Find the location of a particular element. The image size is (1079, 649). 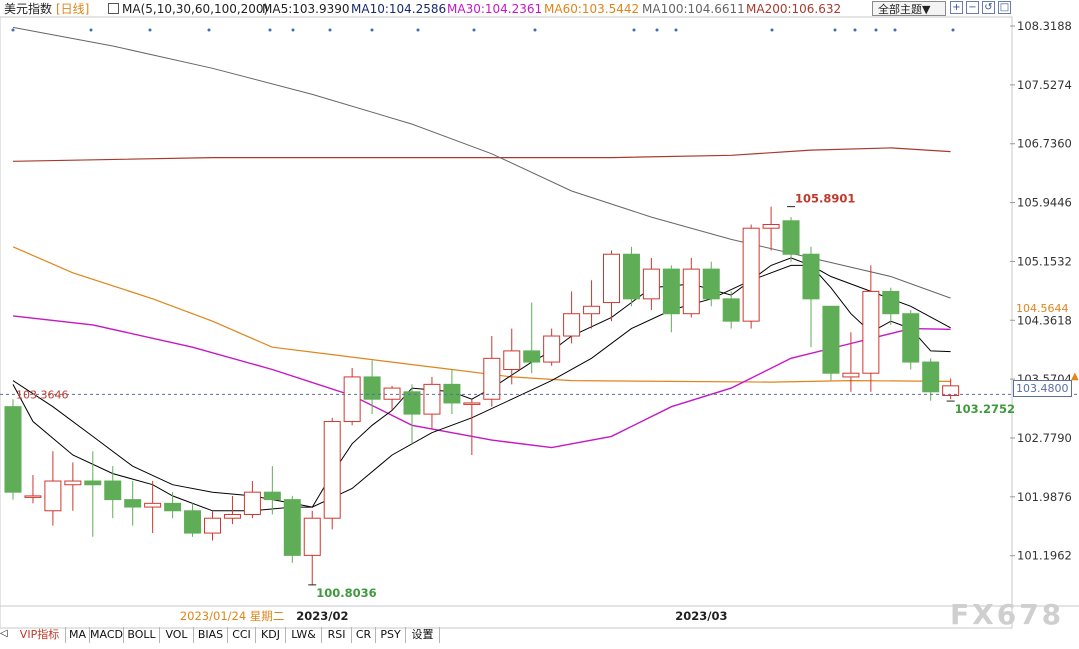

indicator-tab: VIP指标 is located at coordinates (40, 635).